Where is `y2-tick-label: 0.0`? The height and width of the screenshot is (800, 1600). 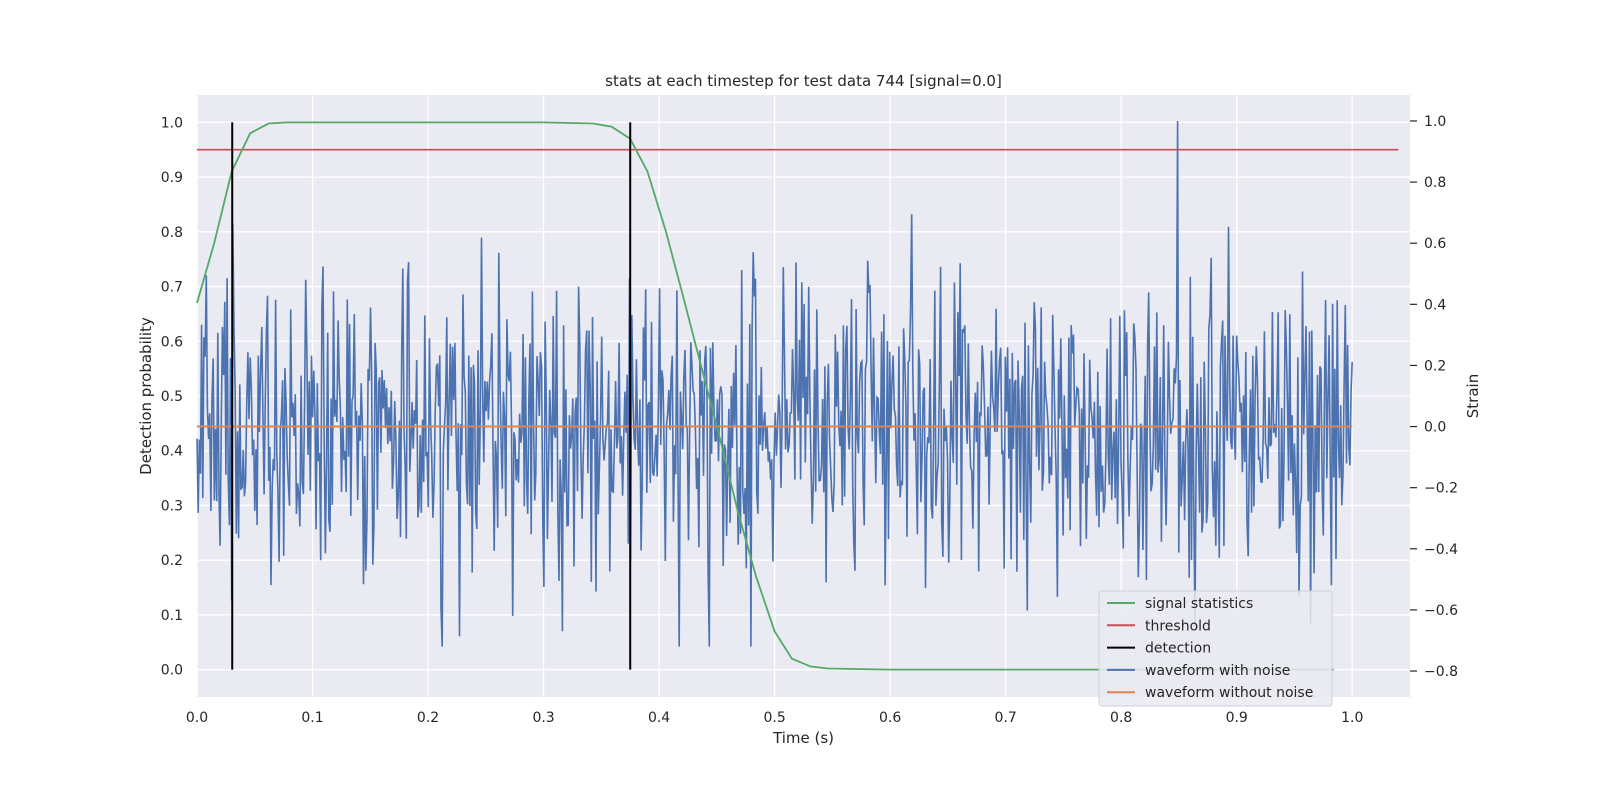 y2-tick-label: 0.0 is located at coordinates (1435, 428).